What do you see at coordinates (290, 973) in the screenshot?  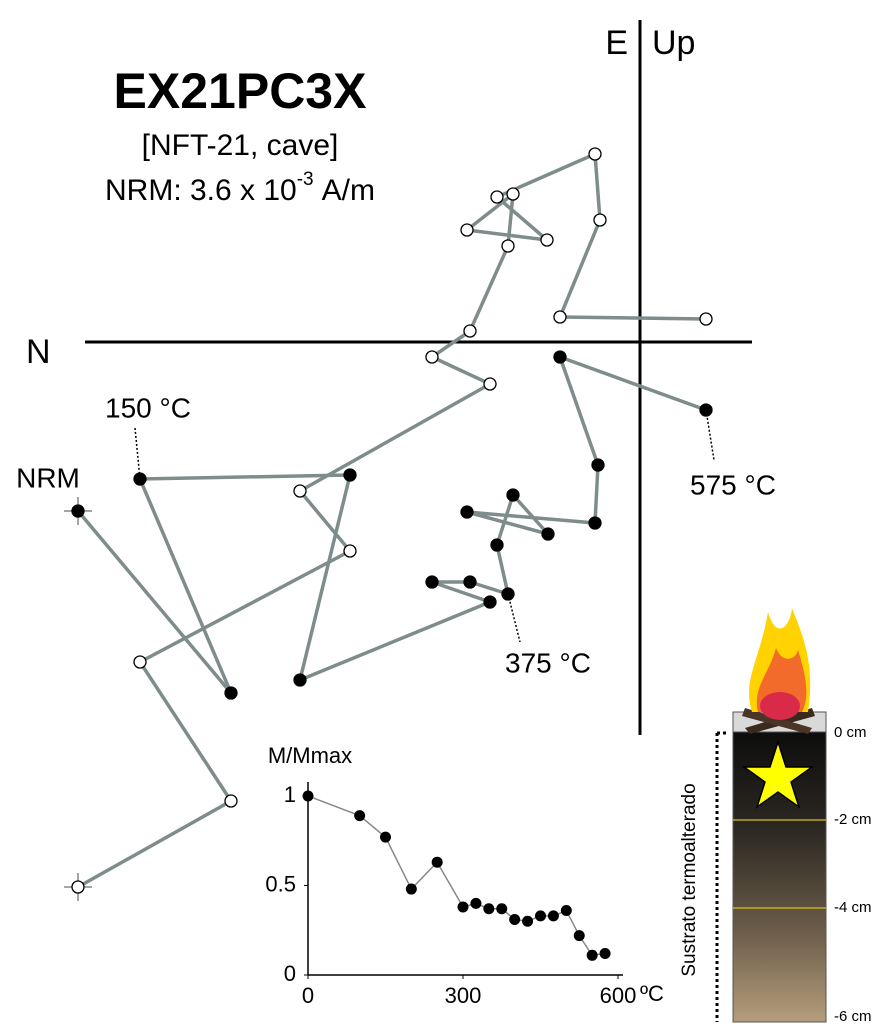 I see `y-tick-label: 0` at bounding box center [290, 973].